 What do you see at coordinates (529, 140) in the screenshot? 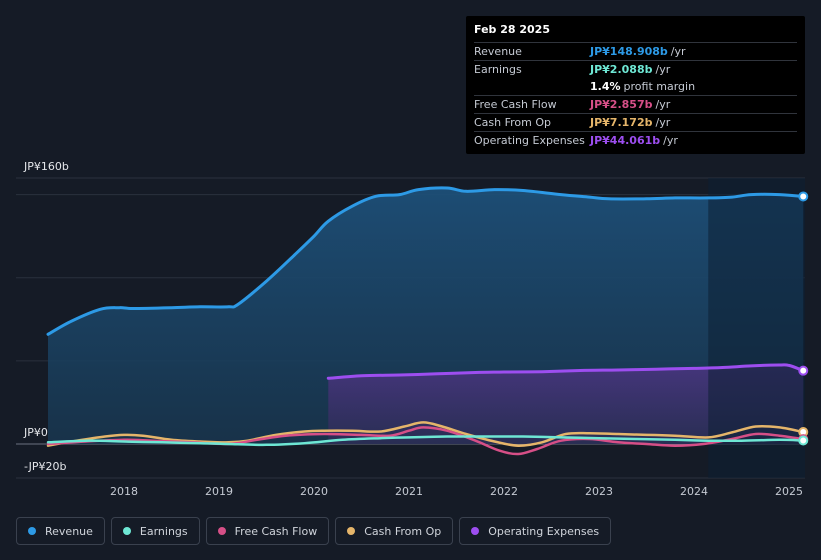
I see `tooltip-label: Operating Expenses` at bounding box center [529, 140].